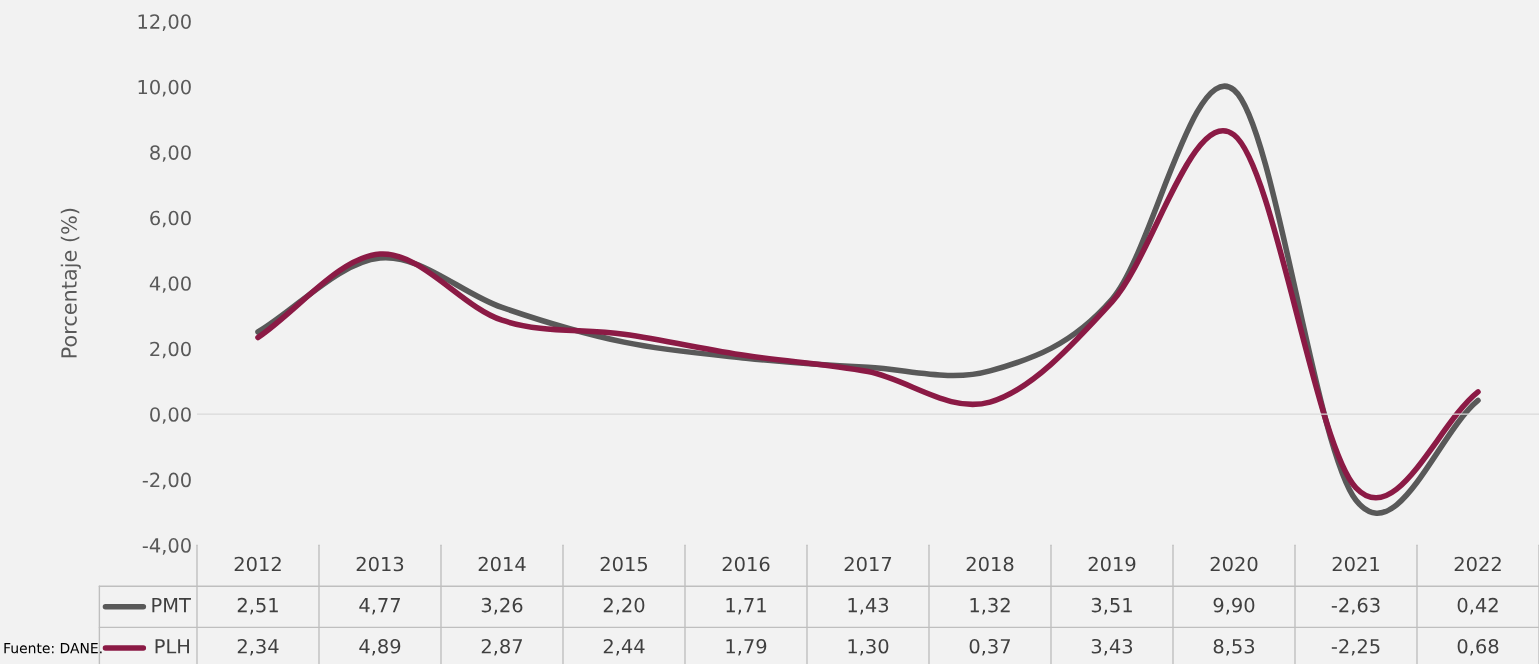 This screenshot has height=664, width=1539. What do you see at coordinates (170, 153) in the screenshot?
I see `y-tick-label: 8,00` at bounding box center [170, 153].